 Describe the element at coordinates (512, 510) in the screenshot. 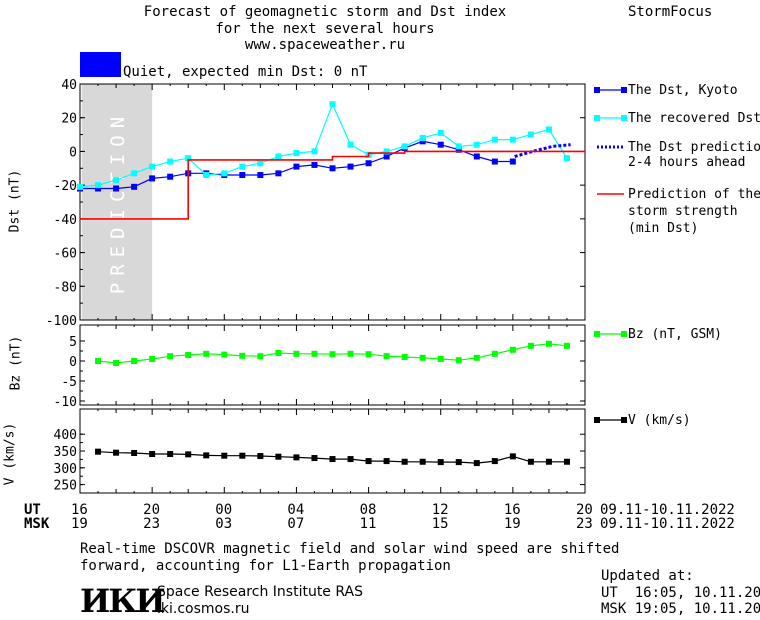

I see `ut-tick-label: 16` at that location.